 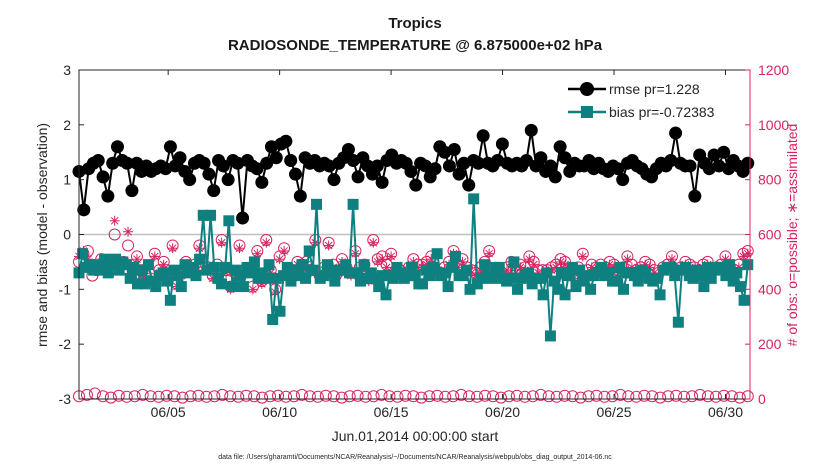 I want to click on y2-tick-label: 200, so click(x=770, y=344).